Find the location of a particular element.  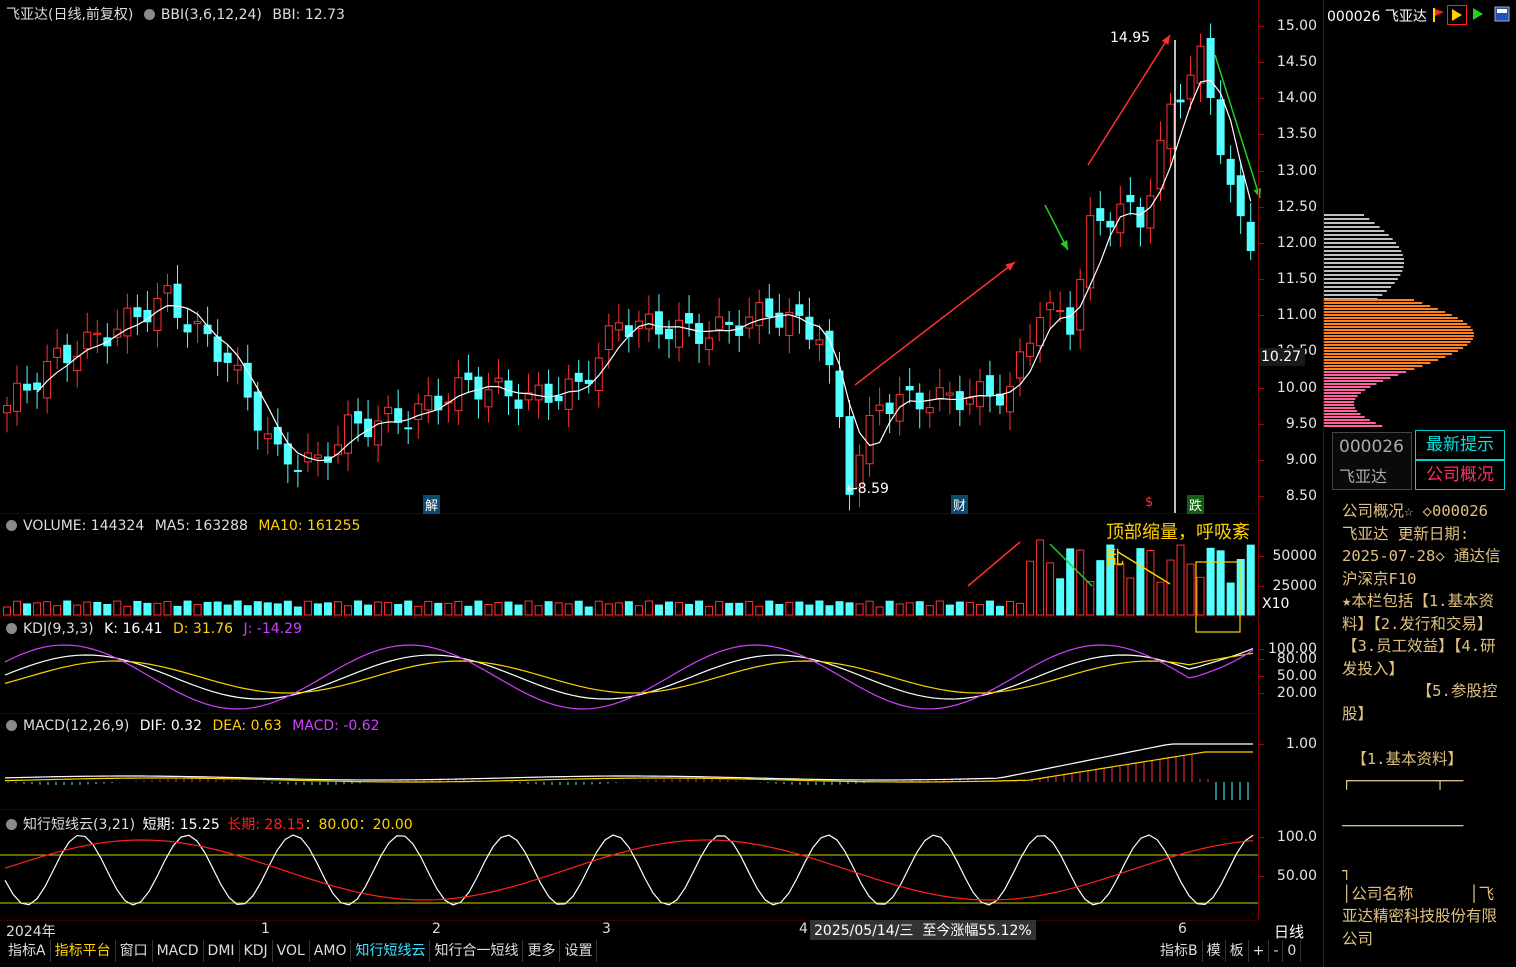

macd-chart is located at coordinates (629, 761).